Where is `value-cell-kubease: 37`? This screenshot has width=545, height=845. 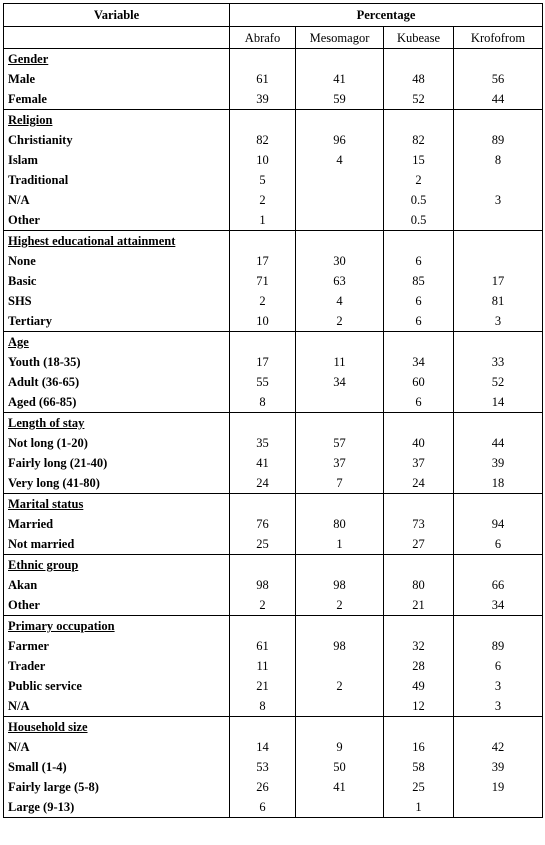
value-cell-kubease: 37 is located at coordinates (418, 463).